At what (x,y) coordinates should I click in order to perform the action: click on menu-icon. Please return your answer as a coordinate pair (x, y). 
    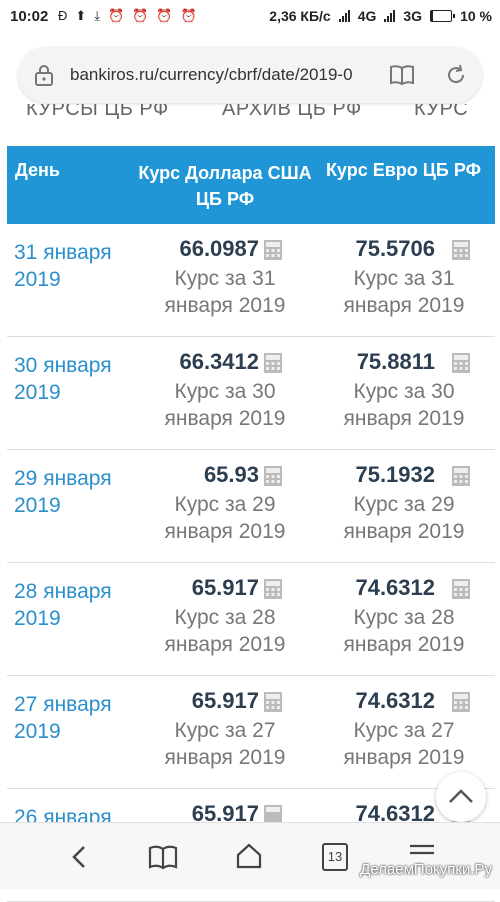
    Looking at the image, I should click on (422, 853).